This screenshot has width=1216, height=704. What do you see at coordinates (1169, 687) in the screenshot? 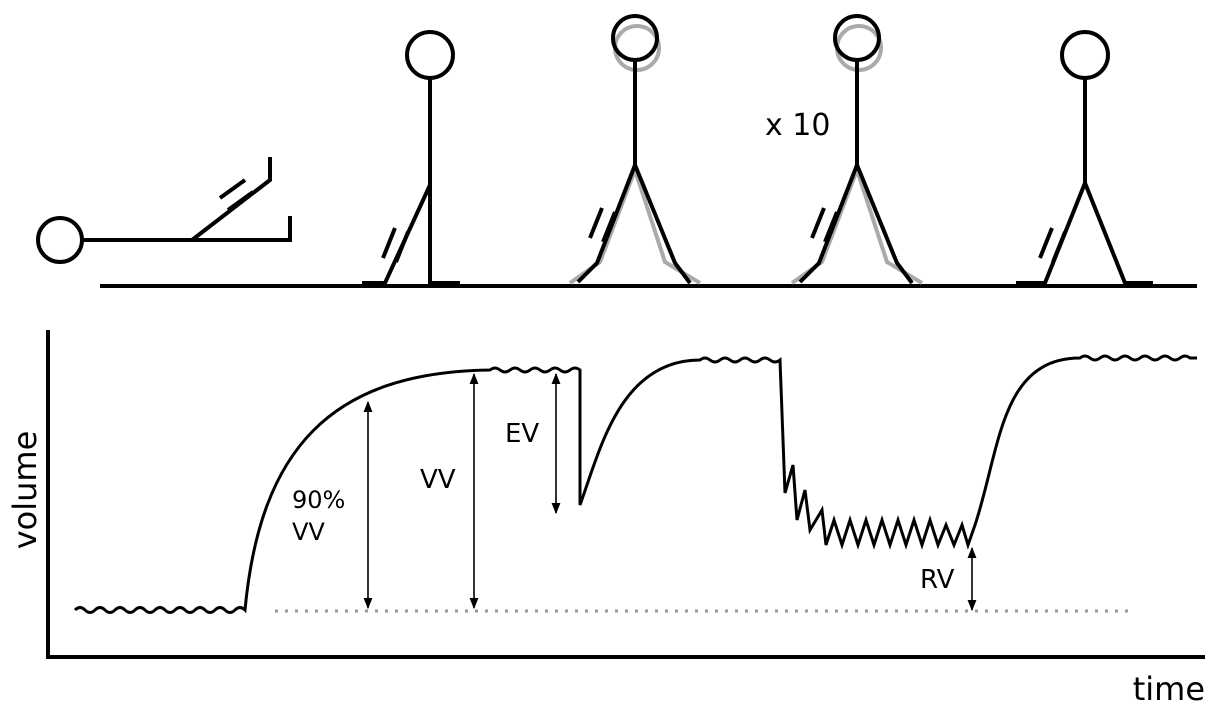
I see `x-axis-label: time` at bounding box center [1169, 687].